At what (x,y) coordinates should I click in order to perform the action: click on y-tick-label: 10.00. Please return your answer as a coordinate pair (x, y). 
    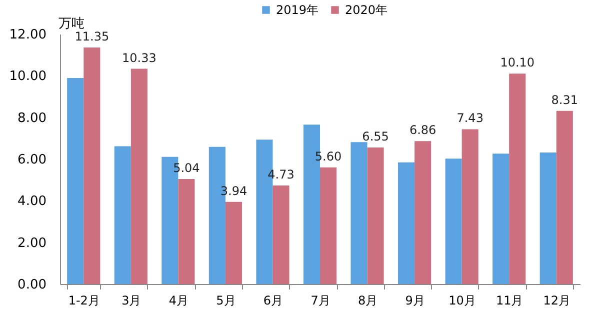
    Looking at the image, I should click on (27, 76).